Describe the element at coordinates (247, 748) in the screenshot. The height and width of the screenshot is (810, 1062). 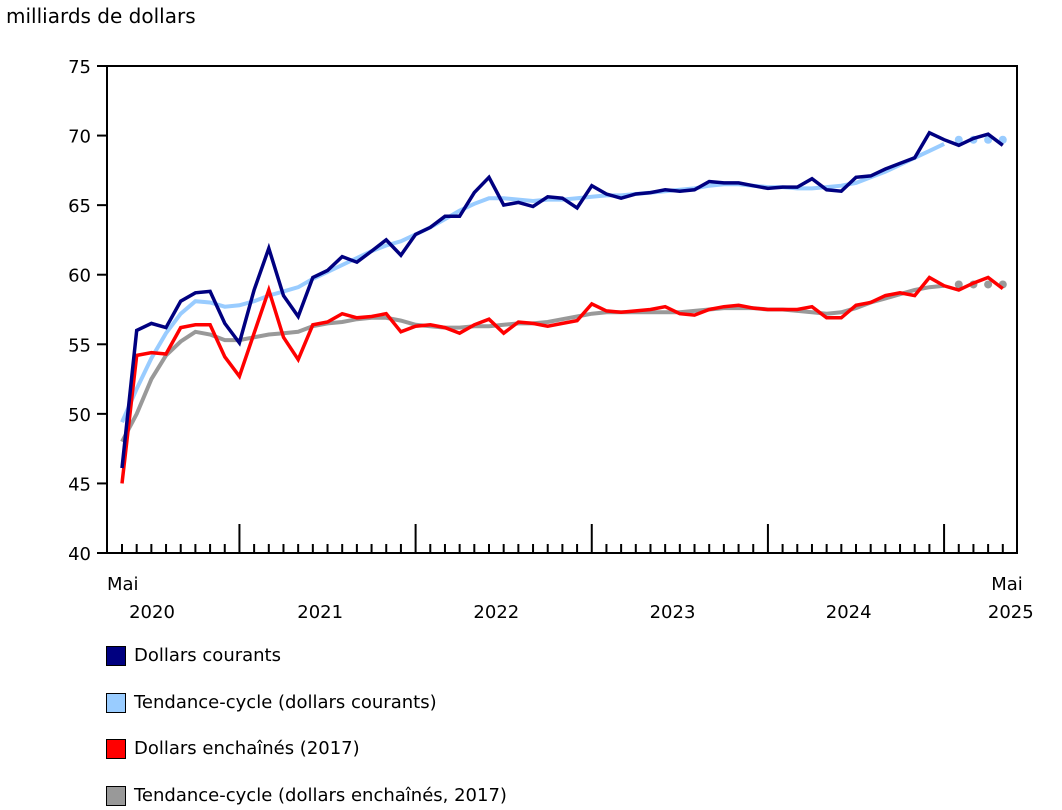
I see `legend-label: Dollars enchaînés (2017)` at that location.